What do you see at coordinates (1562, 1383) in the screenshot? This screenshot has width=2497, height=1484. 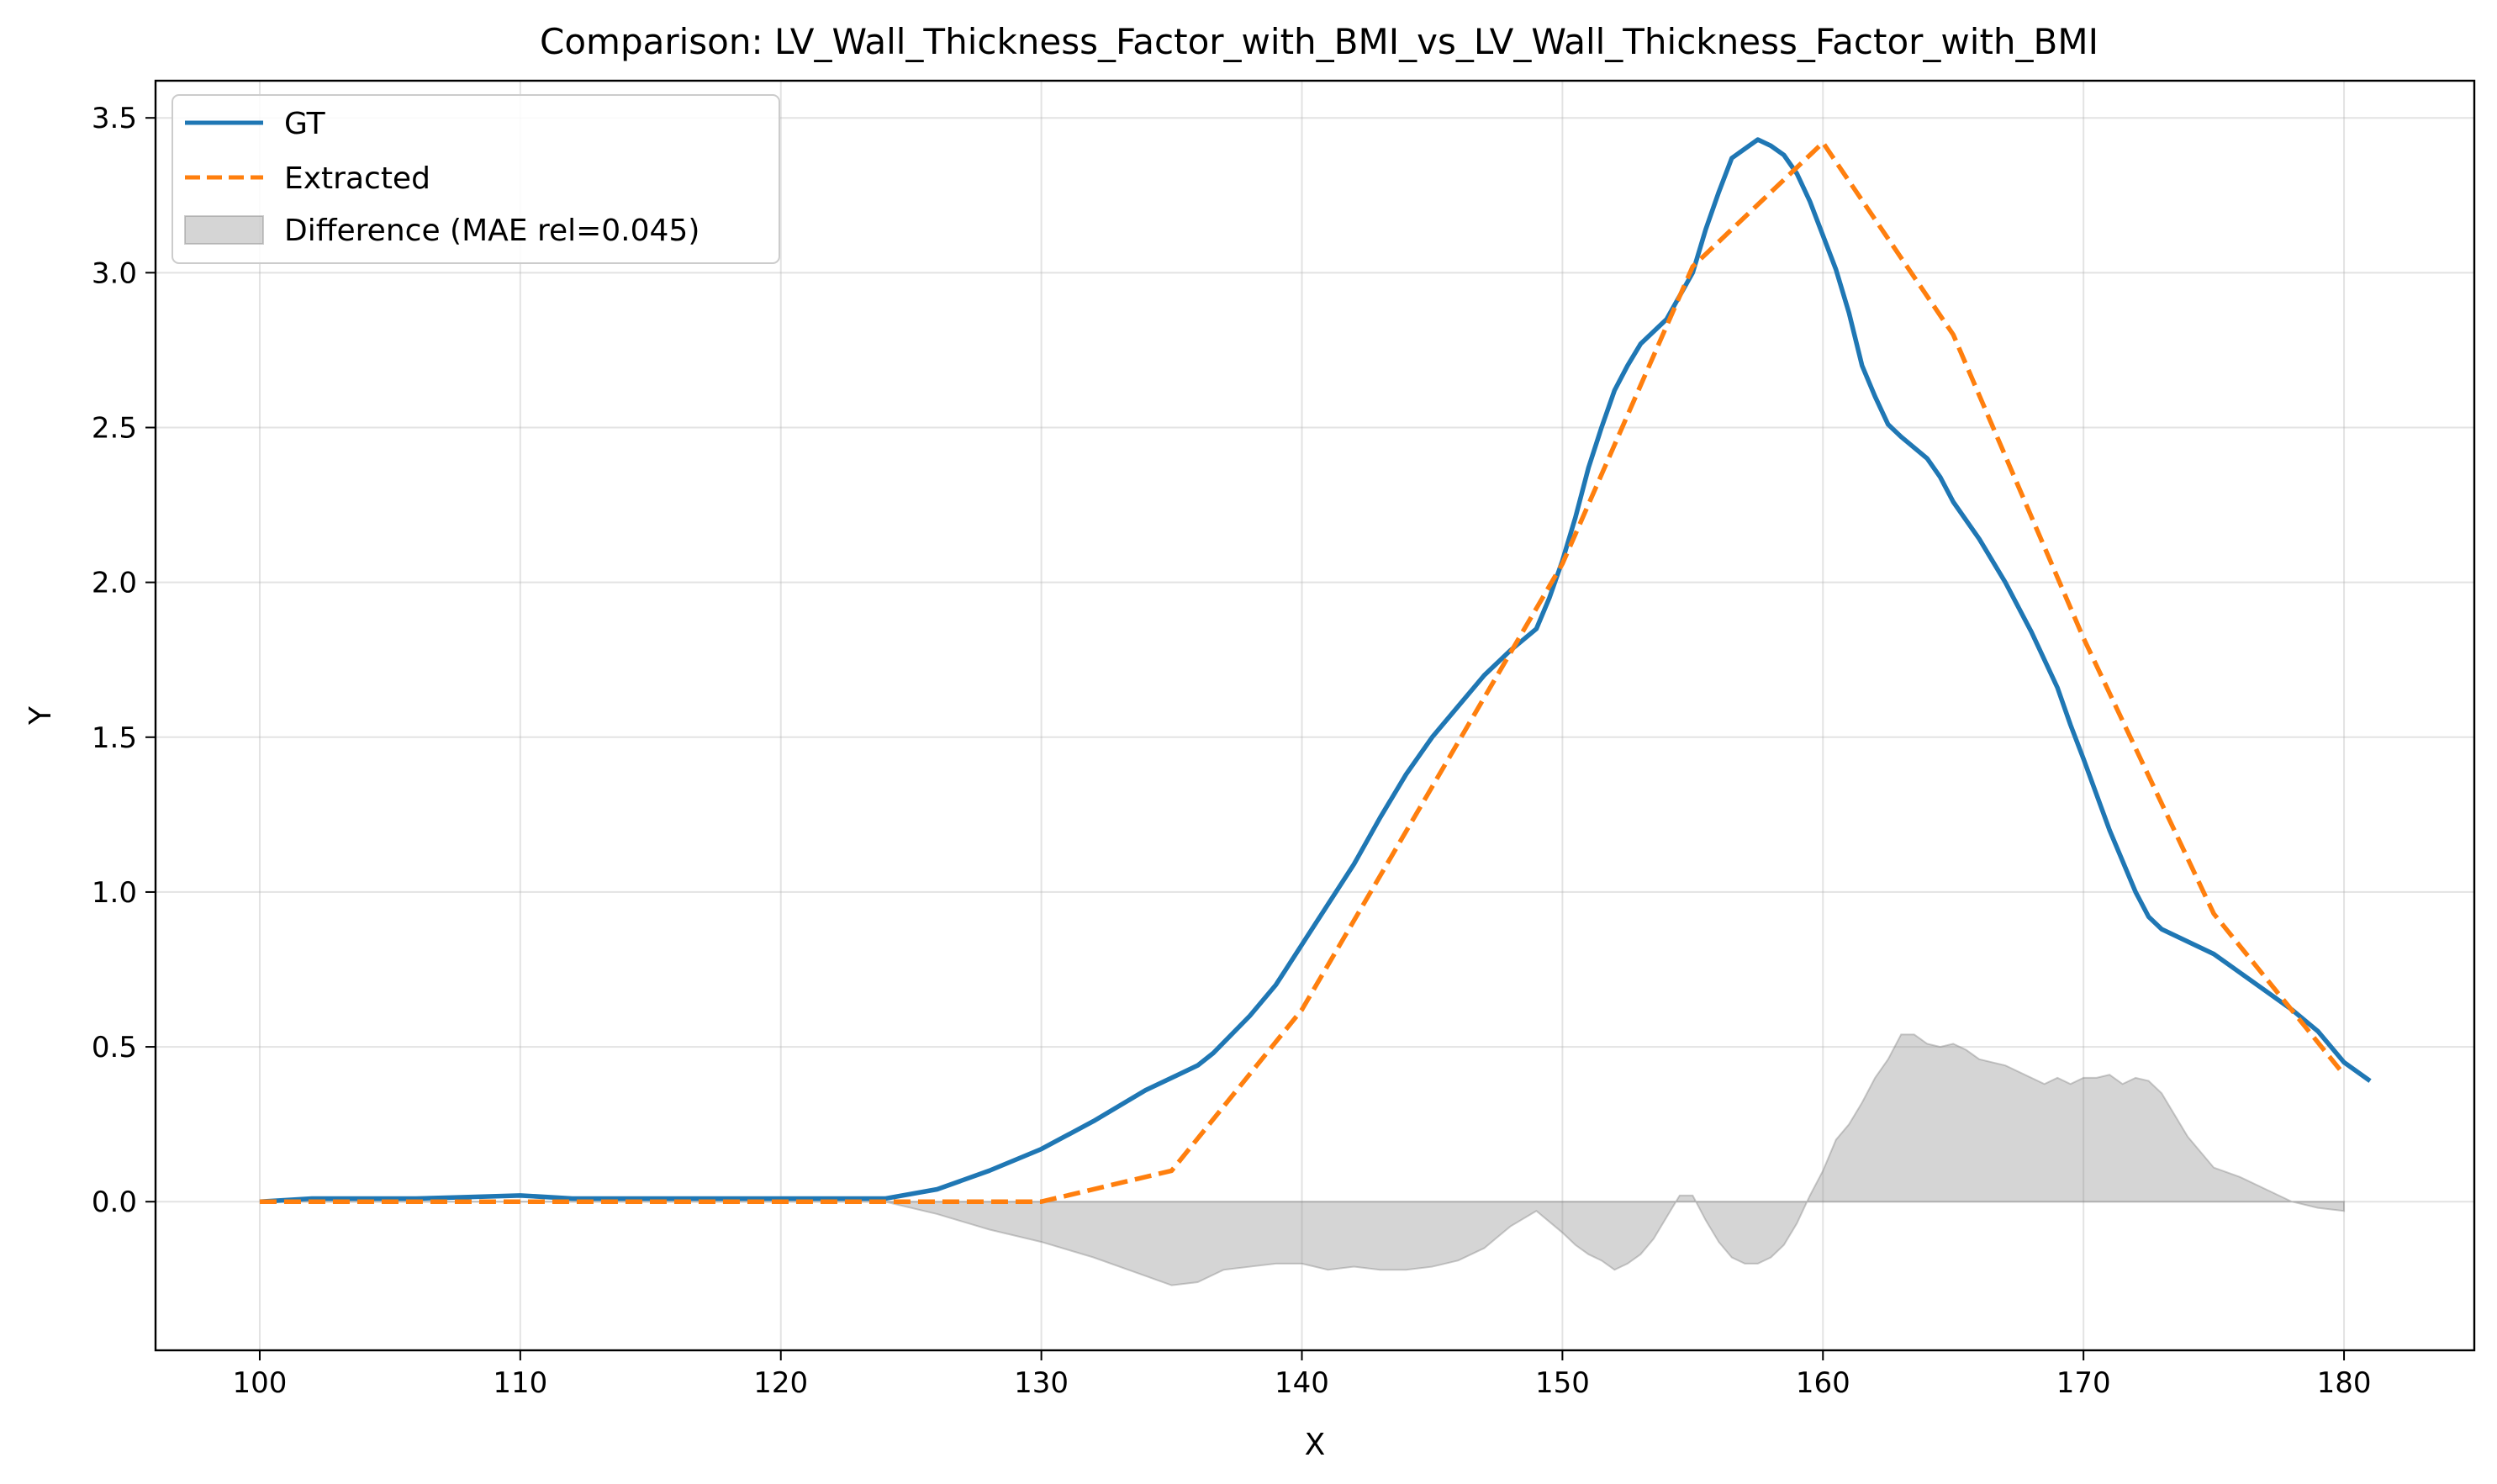 I see `x-tick-label: 150` at bounding box center [1562, 1383].